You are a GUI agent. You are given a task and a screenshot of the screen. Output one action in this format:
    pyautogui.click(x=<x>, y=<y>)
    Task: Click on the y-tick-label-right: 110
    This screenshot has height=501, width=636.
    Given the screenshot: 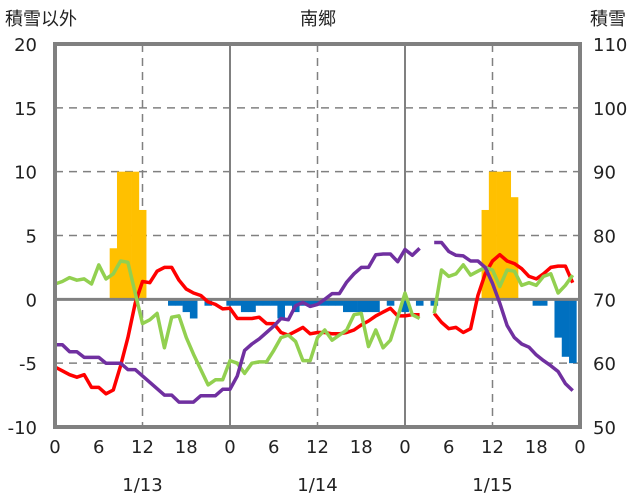 What is the action you would take?
    pyautogui.click(x=610, y=45)
    